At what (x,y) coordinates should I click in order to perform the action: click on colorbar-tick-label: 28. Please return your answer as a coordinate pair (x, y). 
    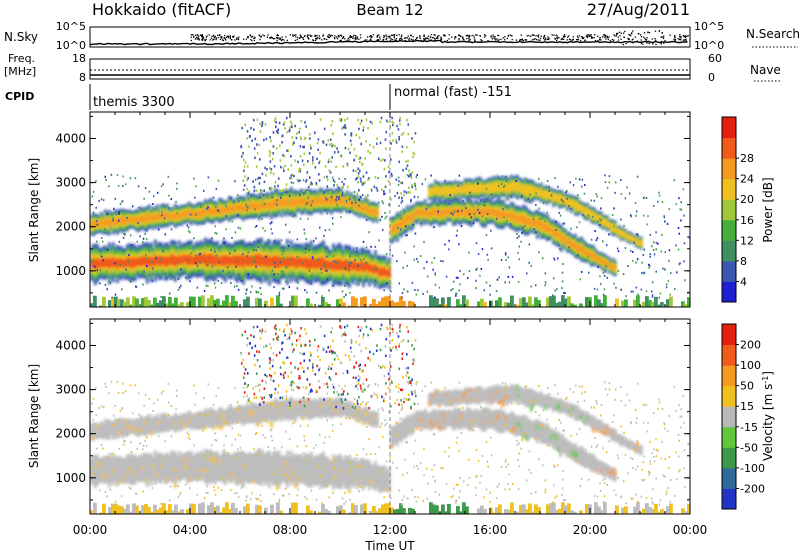
    Looking at the image, I should click on (747, 158).